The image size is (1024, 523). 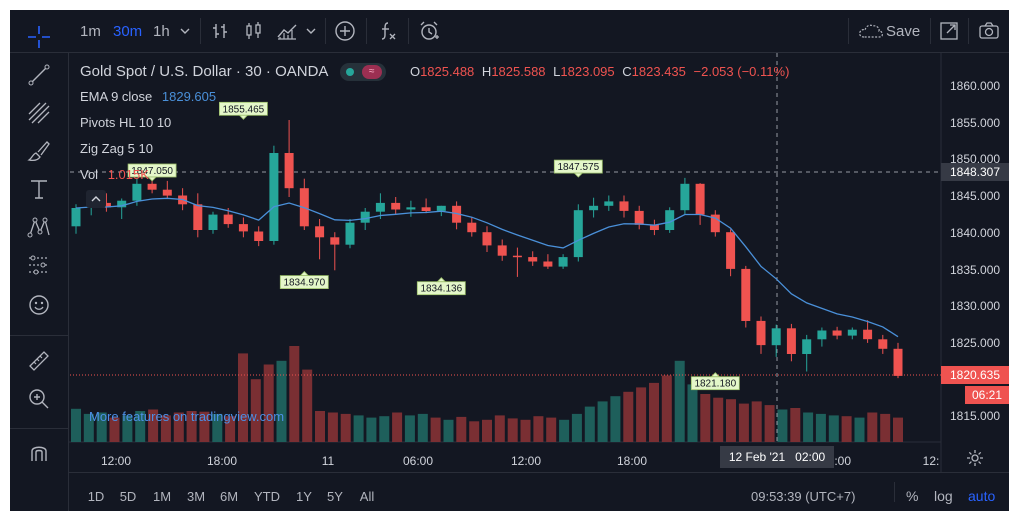 I want to click on range-1y-button: 1Y, so click(x=304, y=496).